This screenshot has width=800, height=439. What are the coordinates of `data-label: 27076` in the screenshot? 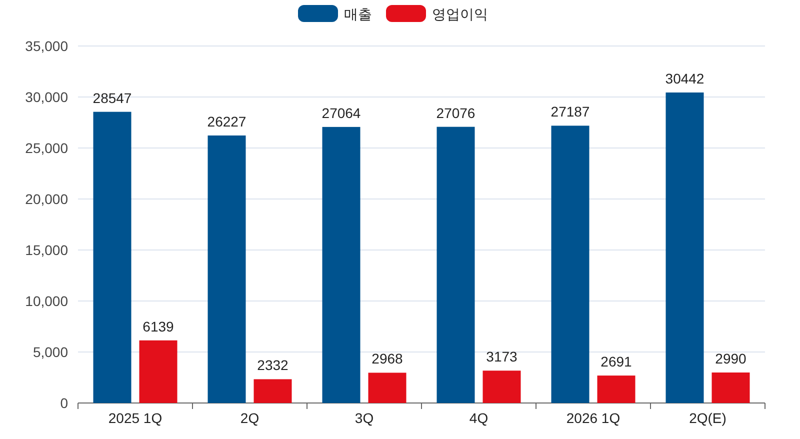 It's located at (456, 112).